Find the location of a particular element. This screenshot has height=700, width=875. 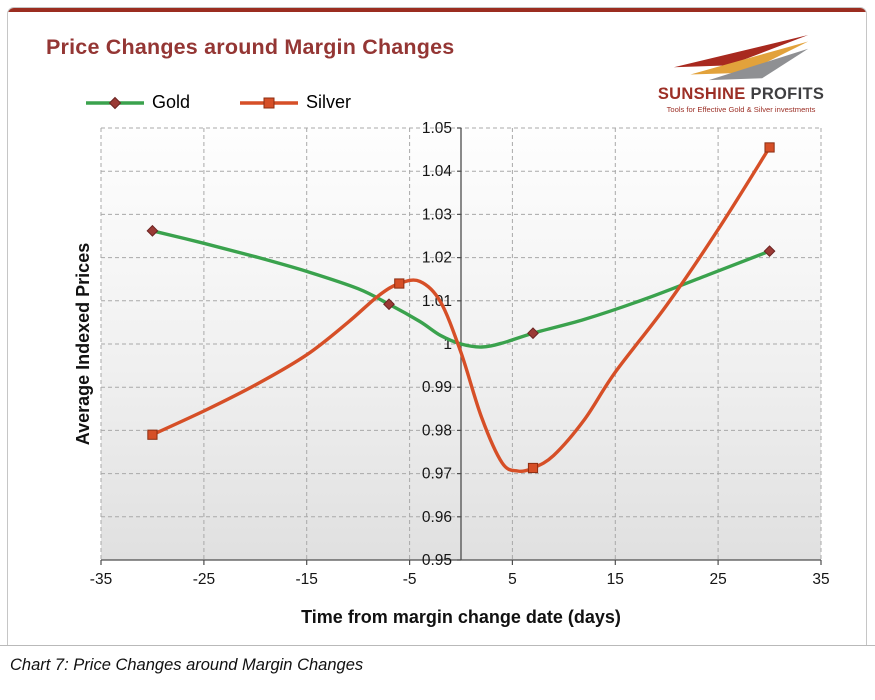

caption-divider is located at coordinates (437, 645).